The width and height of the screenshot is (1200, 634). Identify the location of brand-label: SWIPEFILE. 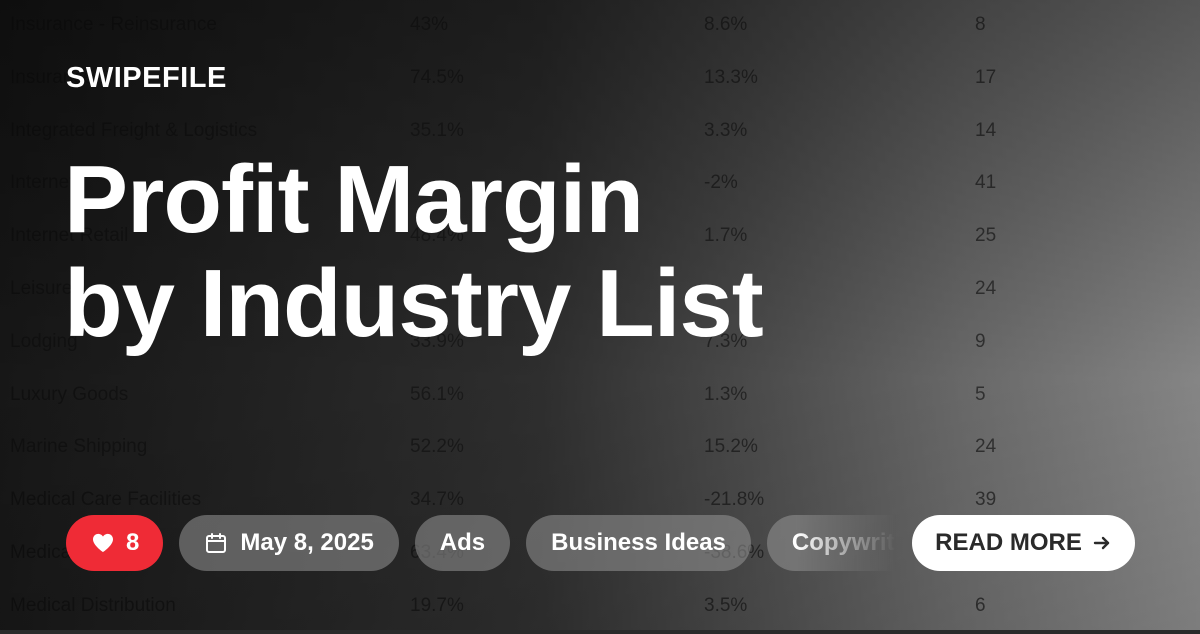
(146, 78).